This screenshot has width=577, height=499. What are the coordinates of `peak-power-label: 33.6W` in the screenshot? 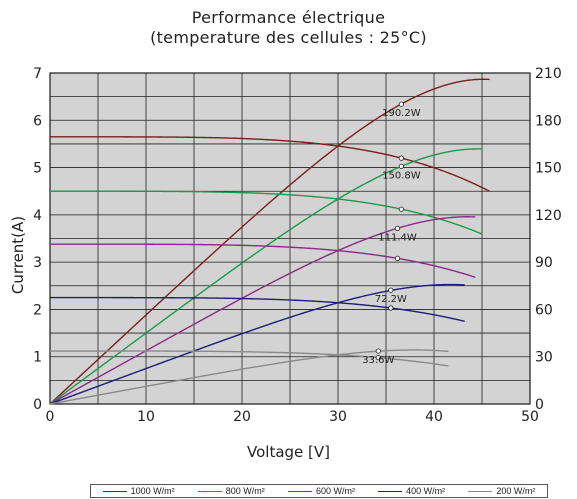 It's located at (378, 360).